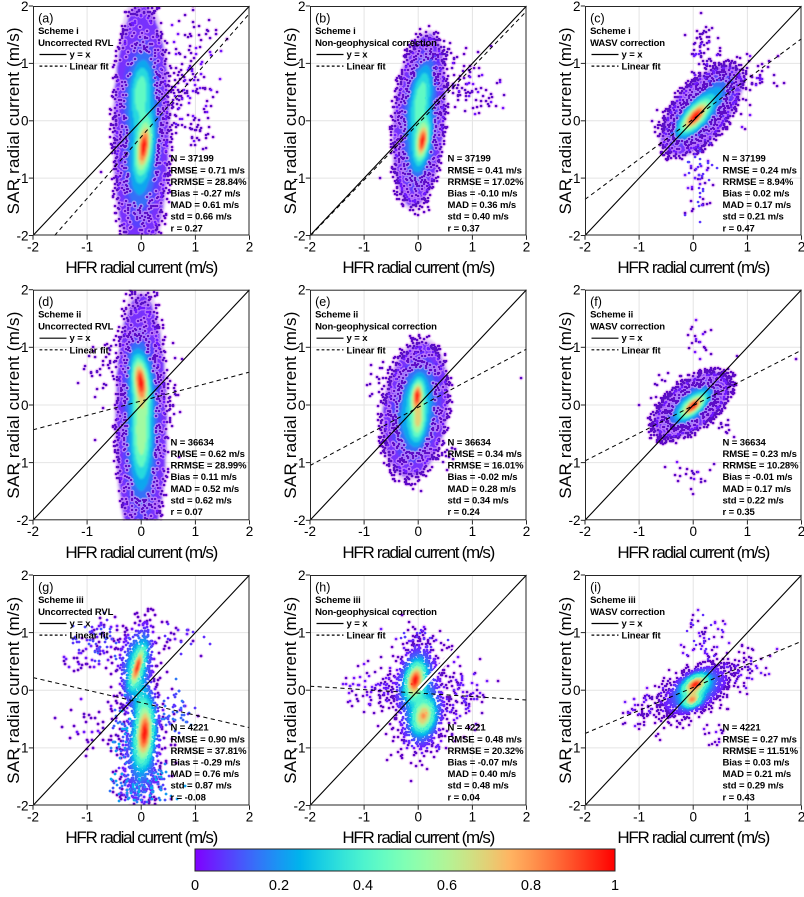 The width and height of the screenshot is (804, 897). What do you see at coordinates (486, 182) in the screenshot?
I see `svg-text: RRMSE = 17.02%` at bounding box center [486, 182].